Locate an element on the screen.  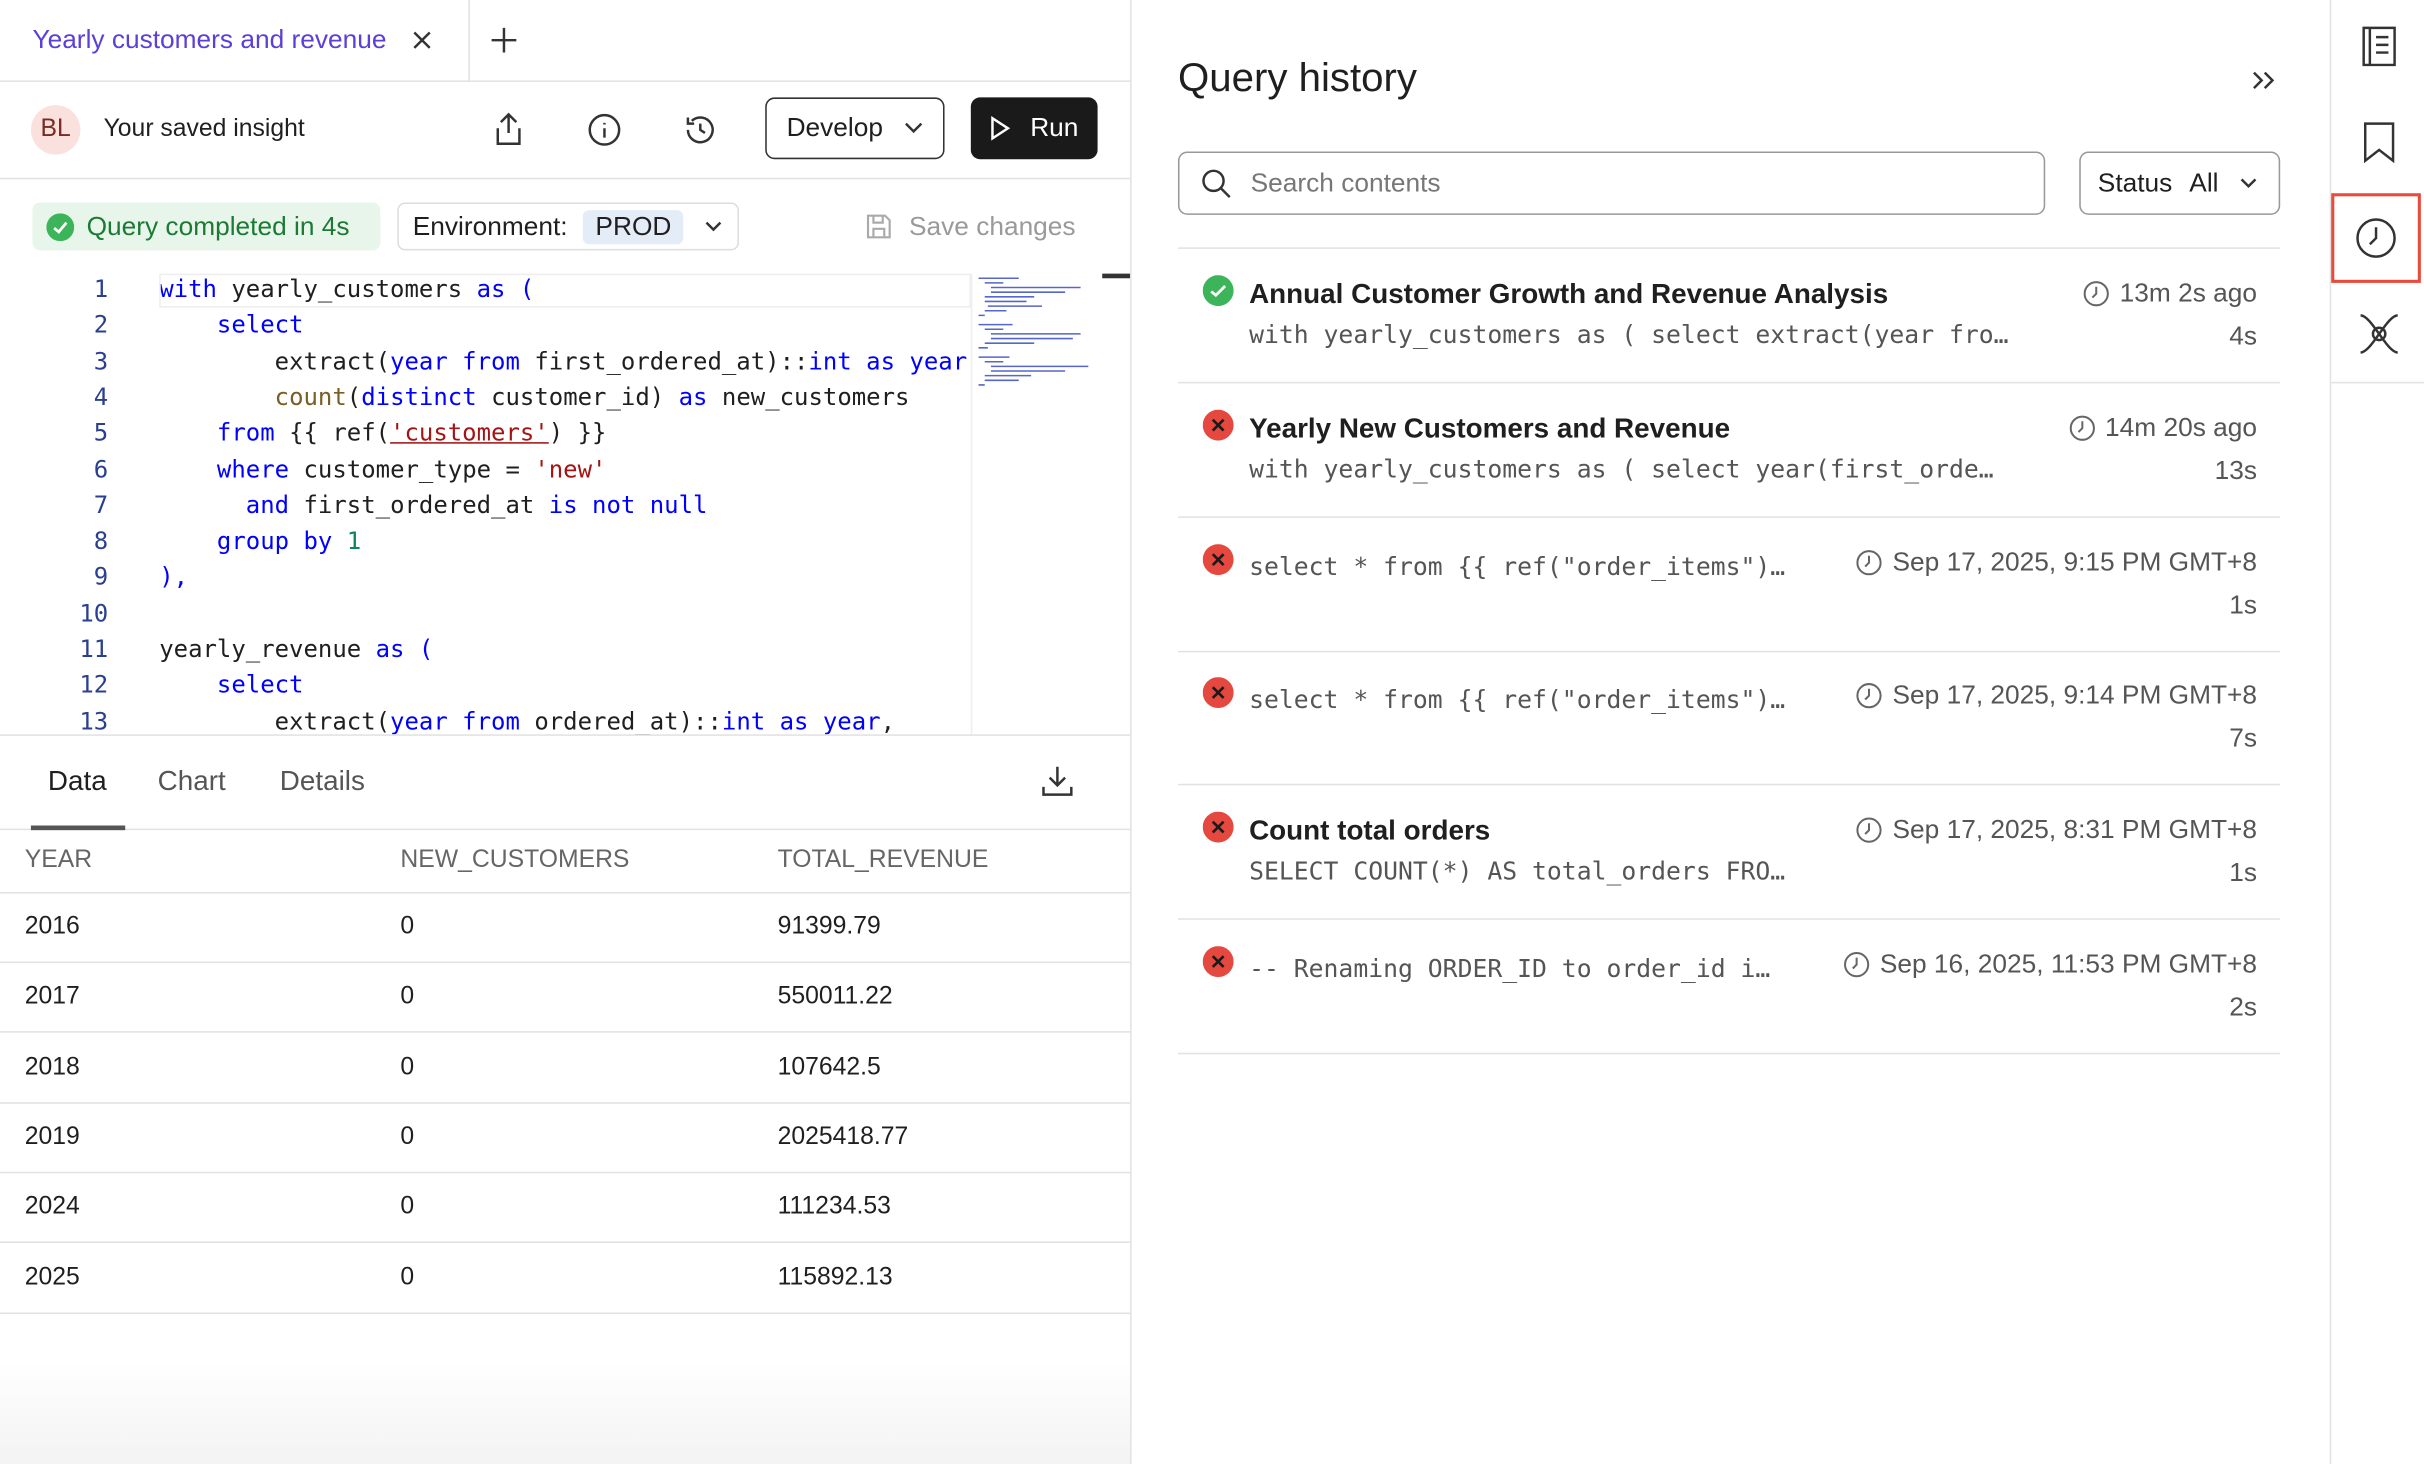
code-token: customer_id) is located at coordinates (577, 397).